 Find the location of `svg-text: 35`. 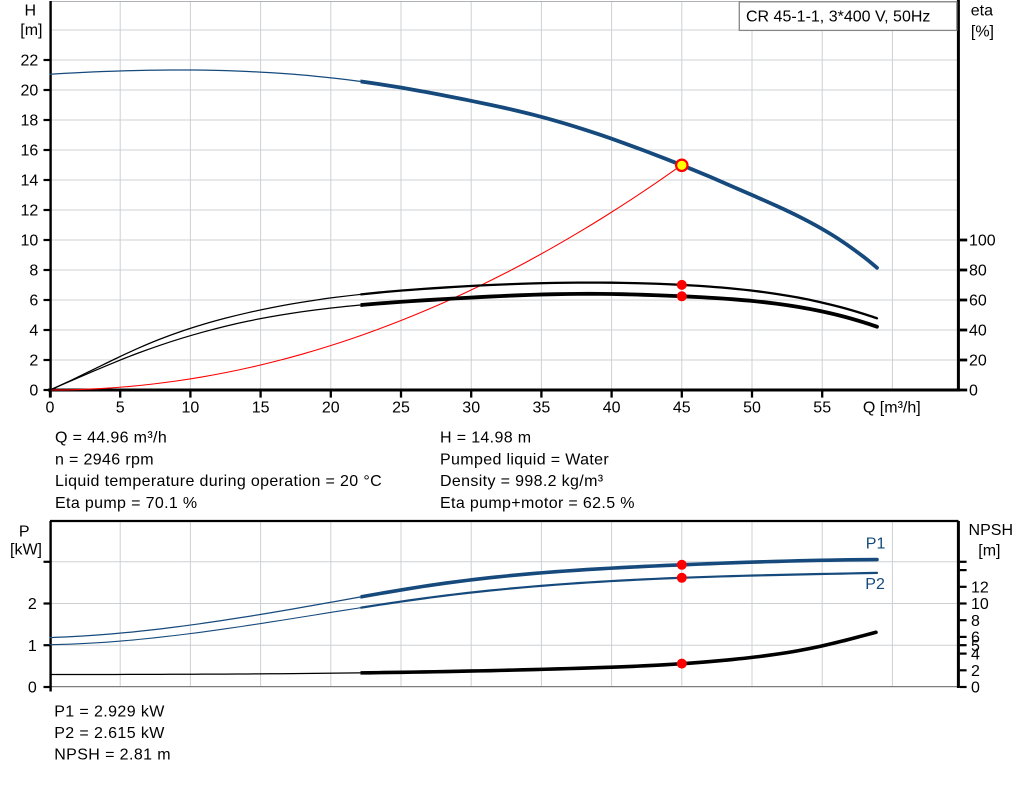

svg-text: 35 is located at coordinates (542, 407).